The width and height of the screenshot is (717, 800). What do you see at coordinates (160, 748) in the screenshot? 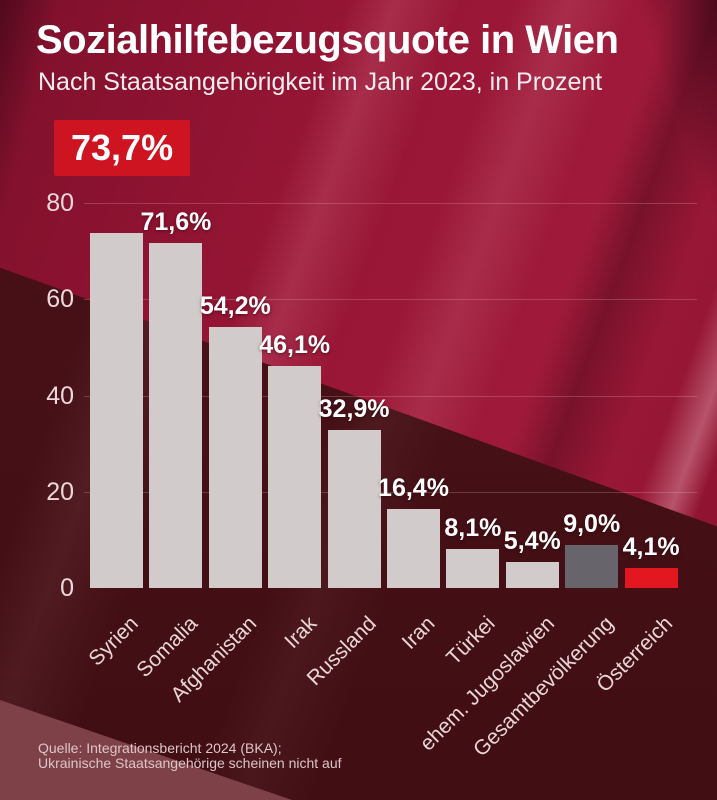
I see `source-line-1: Quelle: Integrationsbericht 2024 (BKA);` at bounding box center [160, 748].